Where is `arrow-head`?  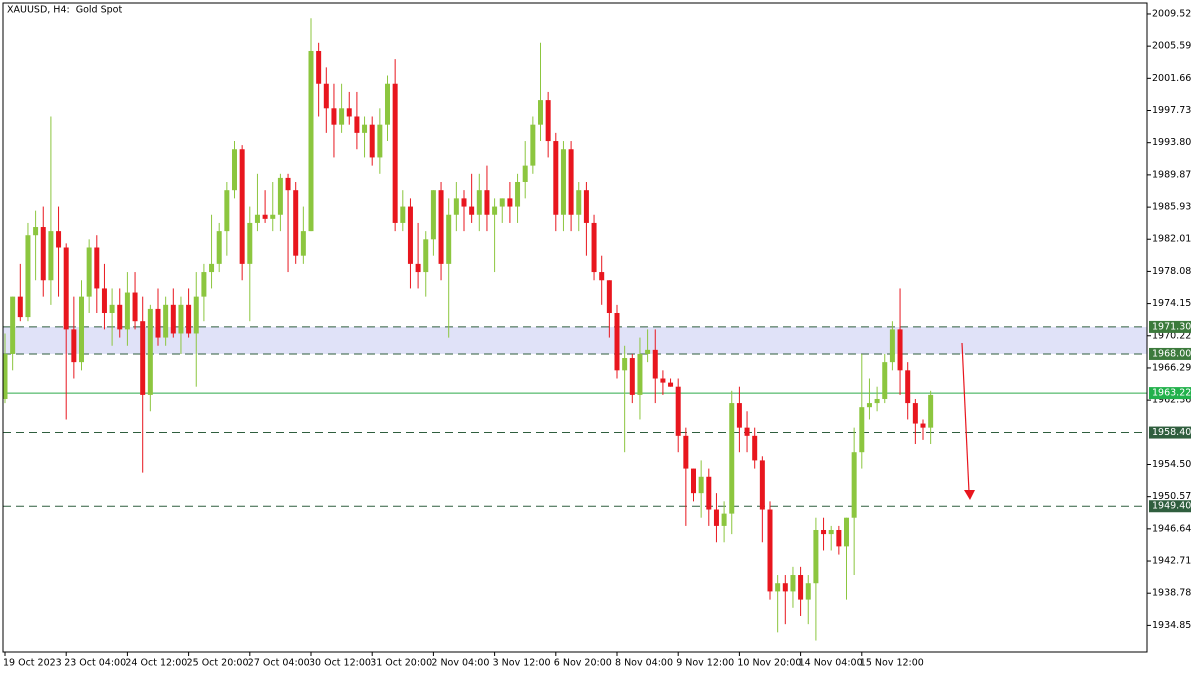
arrow-head is located at coordinates (969, 495).